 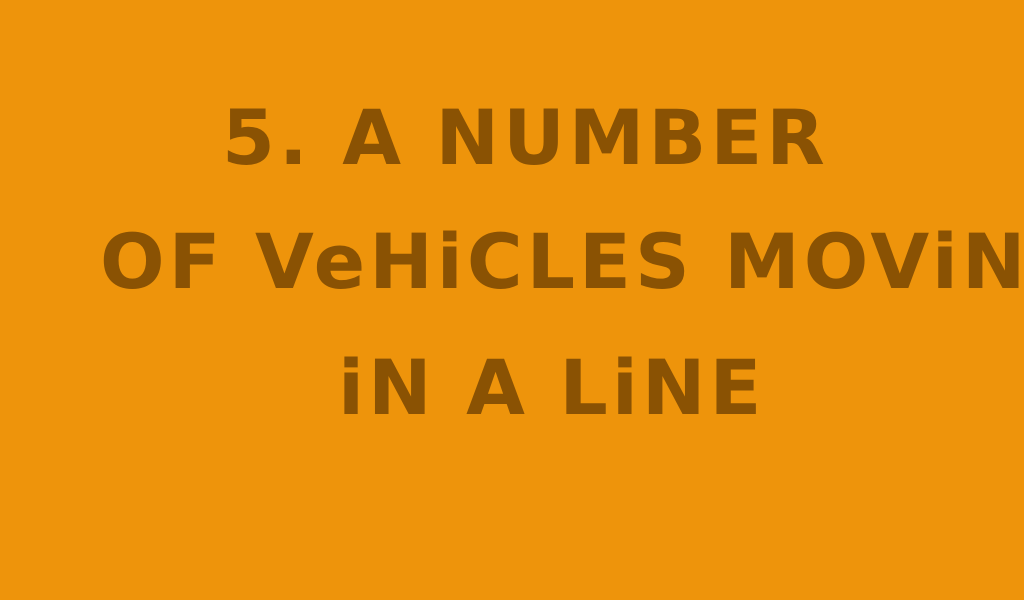 I want to click on slide-title-line-2: OF VeHiCLES MOViNG, so click(x=562, y=261).